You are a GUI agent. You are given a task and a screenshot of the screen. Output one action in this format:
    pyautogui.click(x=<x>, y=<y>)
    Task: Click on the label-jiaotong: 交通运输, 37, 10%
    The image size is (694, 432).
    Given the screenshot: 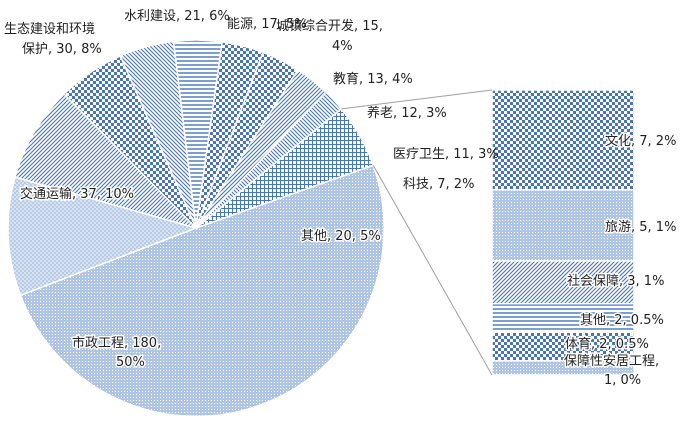 What is the action you would take?
    pyautogui.click(x=77, y=194)
    